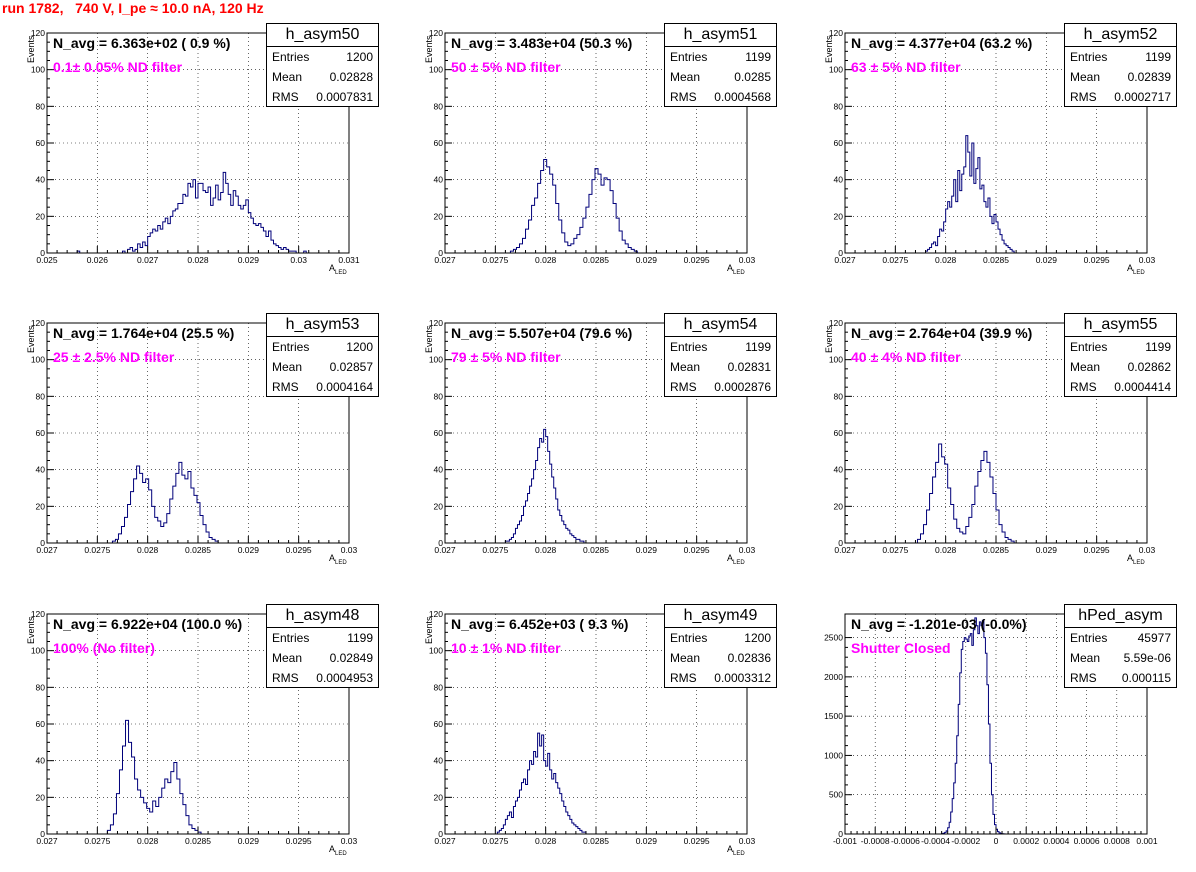 Image resolution: width=1196 pixels, height=872 pixels. Describe the element at coordinates (1142, 387) in the screenshot. I see `stat-value: 0.0004414` at that location.